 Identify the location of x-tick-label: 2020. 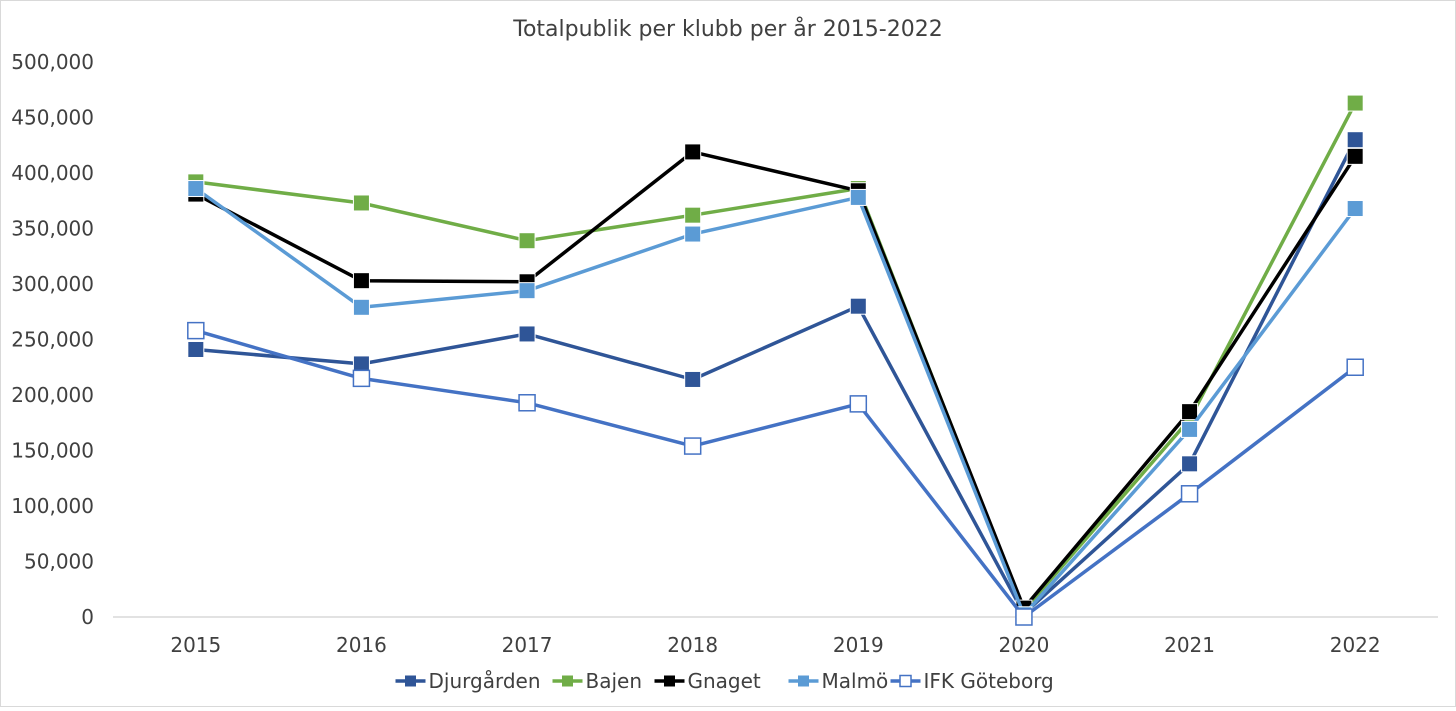
(1023, 645).